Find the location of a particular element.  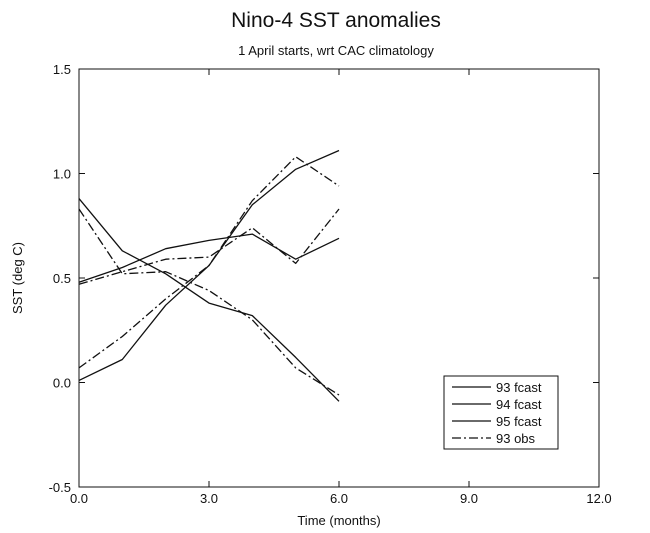

legend-items: 93 fcast 94 fcast 95 fcast 93 obs is located at coordinates (497, 413).